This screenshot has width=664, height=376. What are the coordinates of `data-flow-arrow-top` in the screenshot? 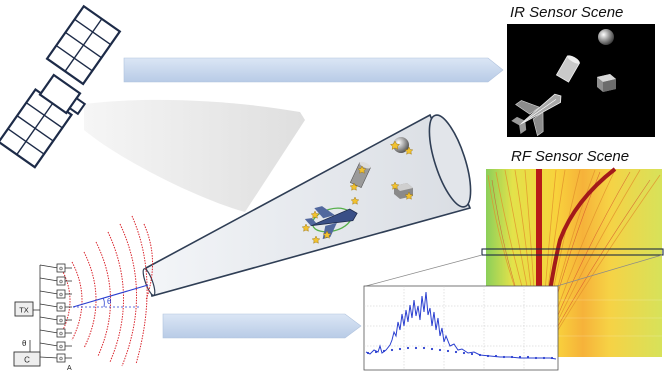 It's located at (313, 70).